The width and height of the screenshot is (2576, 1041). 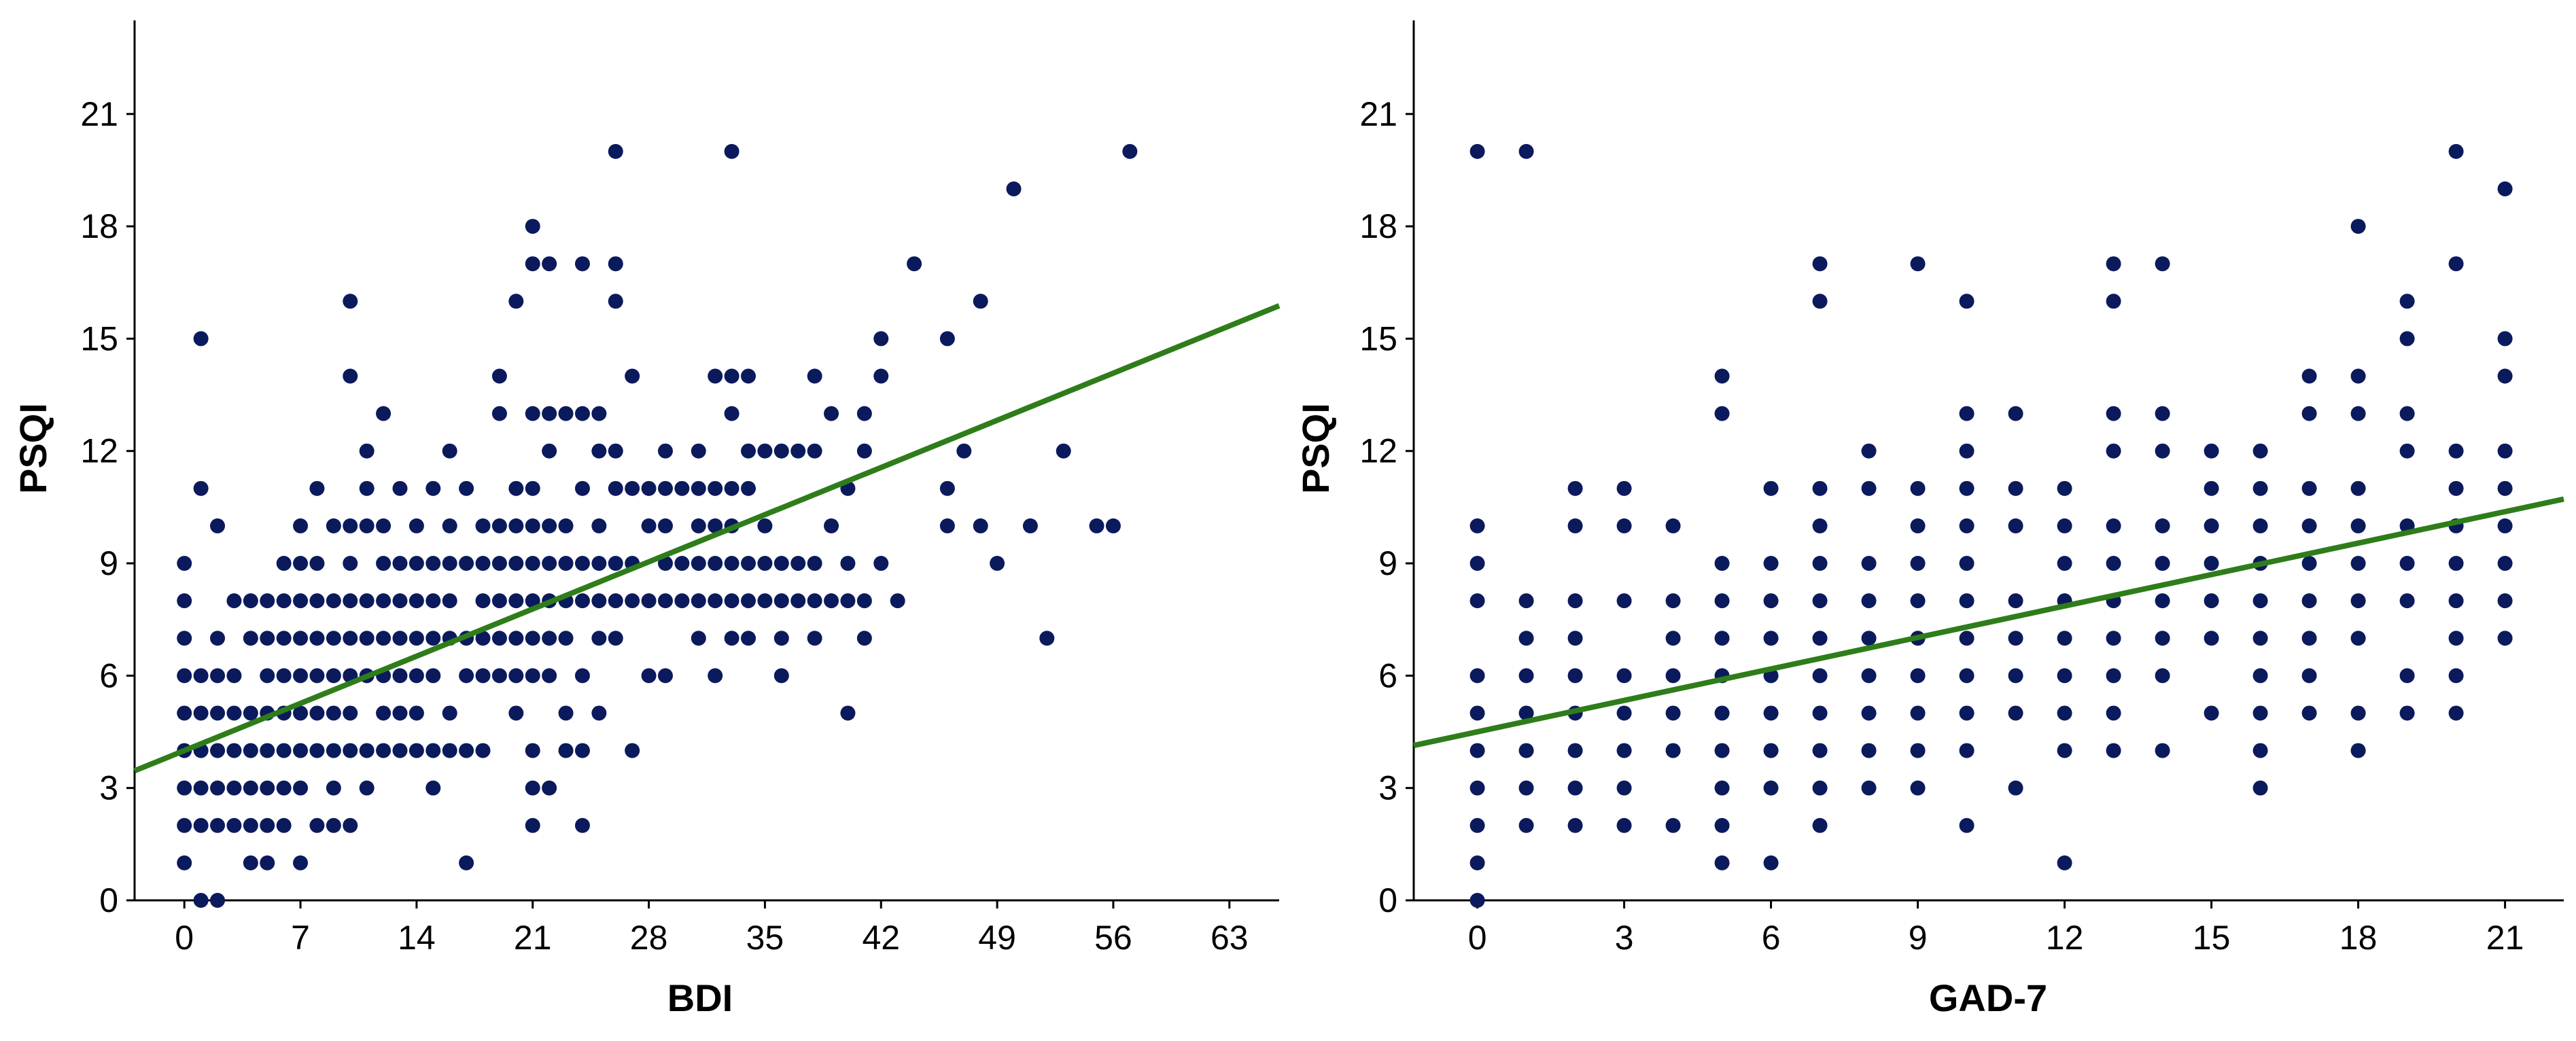 I want to click on y-tick-label: 21, so click(x=99, y=114).